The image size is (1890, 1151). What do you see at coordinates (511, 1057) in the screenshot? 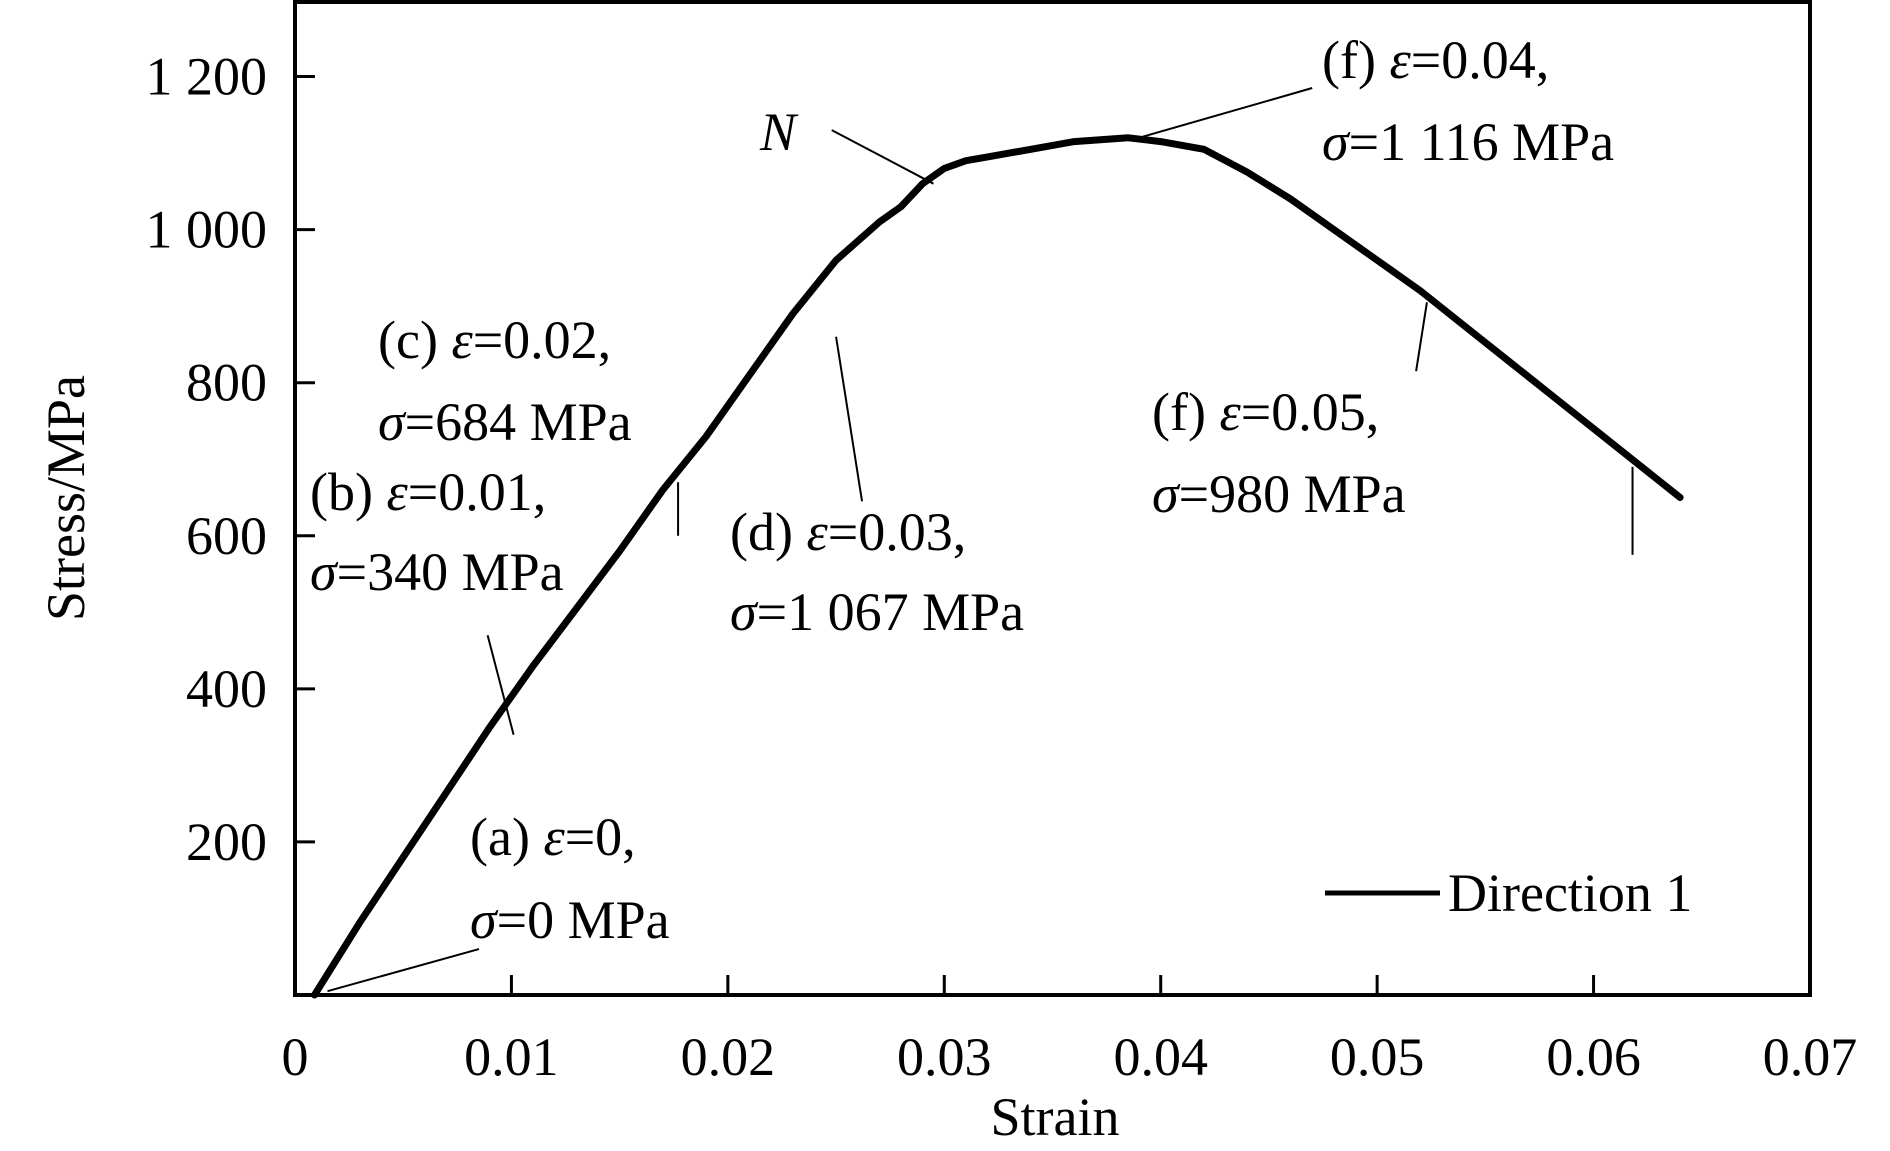
I see `x-tick-label: 0.01` at bounding box center [511, 1057].